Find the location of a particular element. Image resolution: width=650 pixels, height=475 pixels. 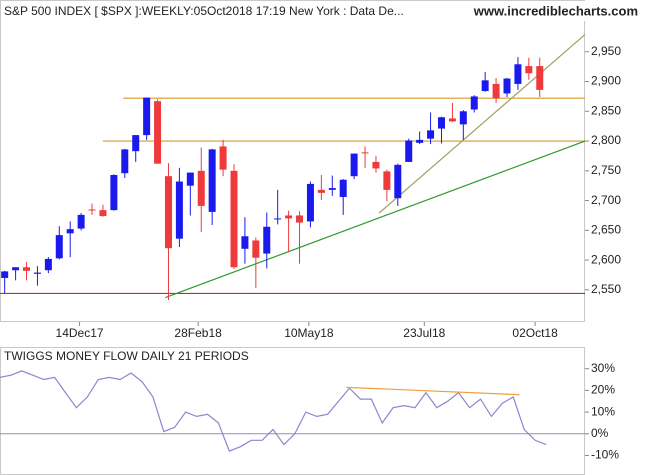

x-tick-label: 02Oct18 is located at coordinates (535, 333).